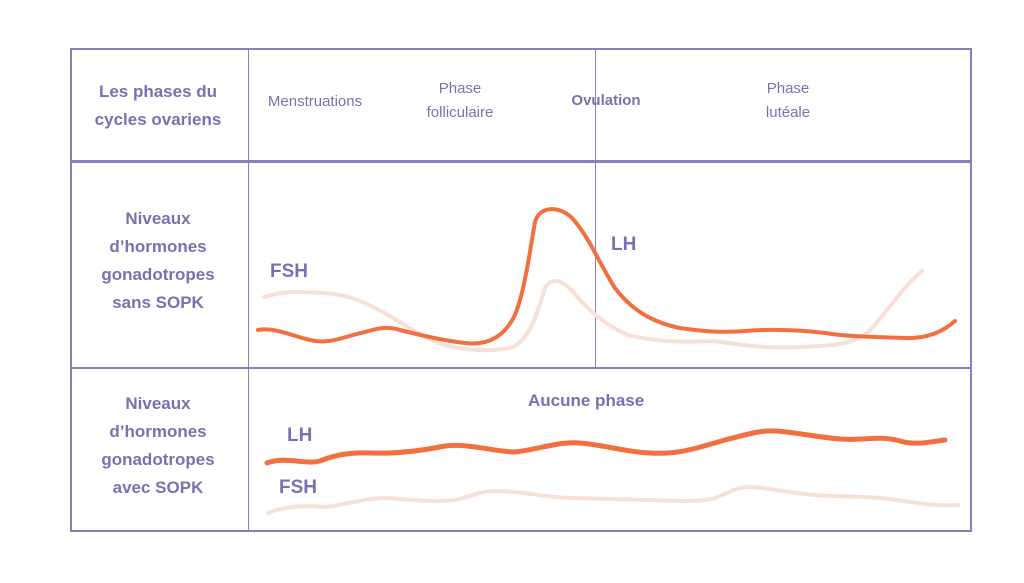 The height and width of the screenshot is (583, 1024). I want to click on fsh-label-row1: FSH, so click(289, 271).